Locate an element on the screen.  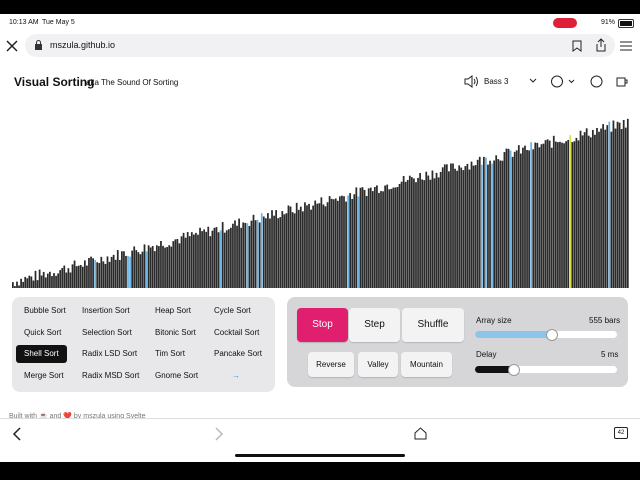
coffee-icon is located at coordinates (622, 81).